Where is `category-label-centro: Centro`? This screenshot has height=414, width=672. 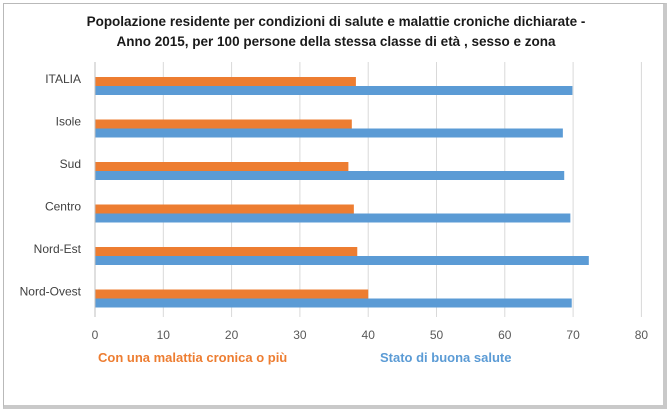 category-label-centro: Centro is located at coordinates (63, 207).